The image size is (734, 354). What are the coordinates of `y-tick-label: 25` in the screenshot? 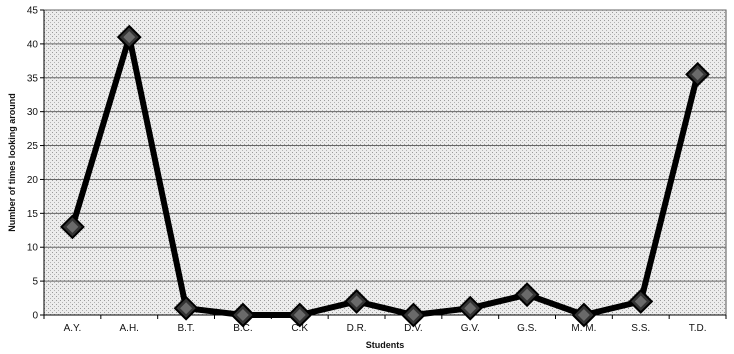 It's located at (33, 146).